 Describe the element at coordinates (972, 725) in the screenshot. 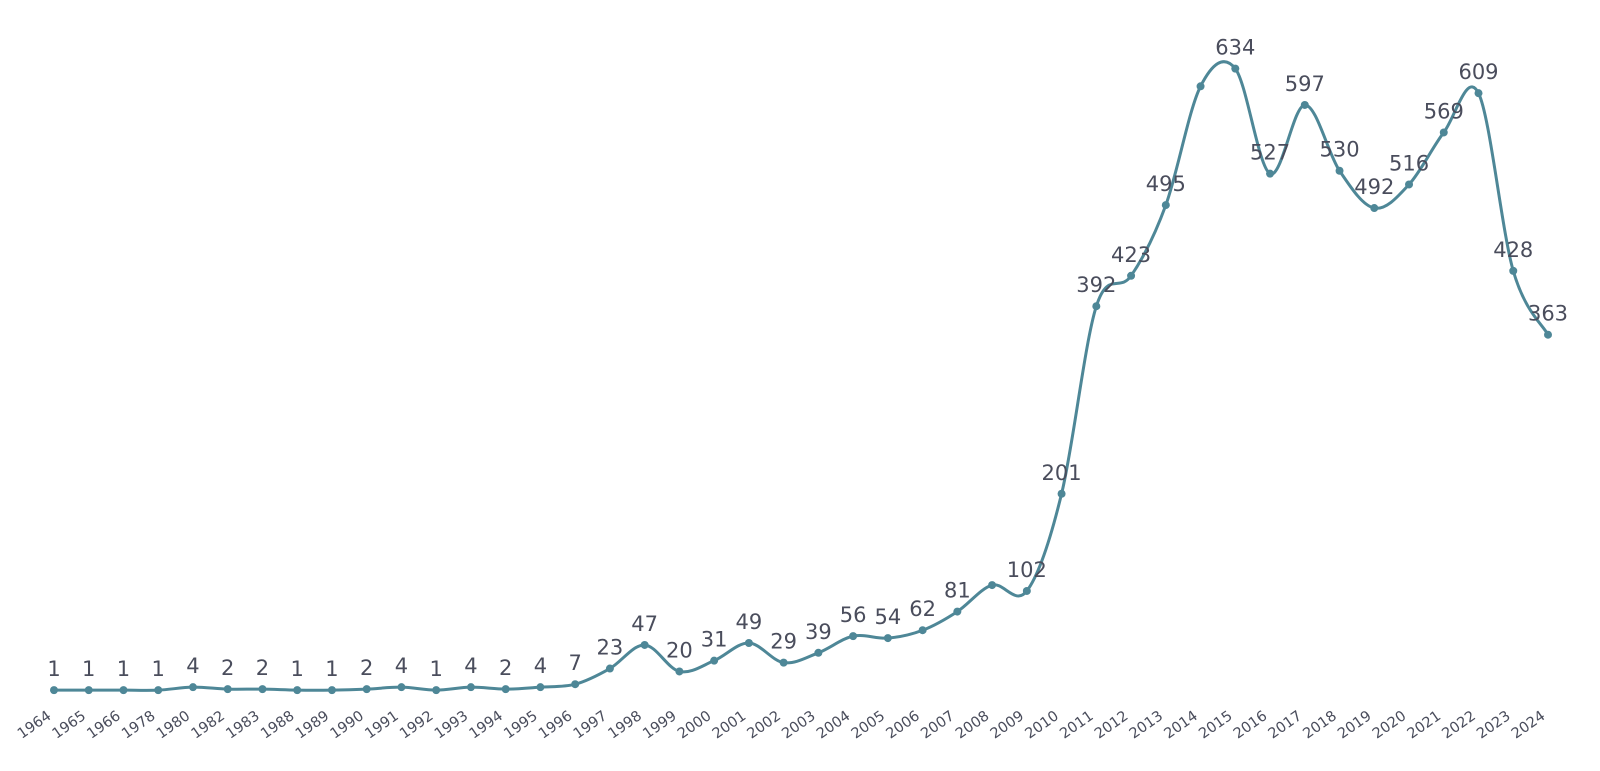

I see `x-tick-label-2008: 2008` at that location.